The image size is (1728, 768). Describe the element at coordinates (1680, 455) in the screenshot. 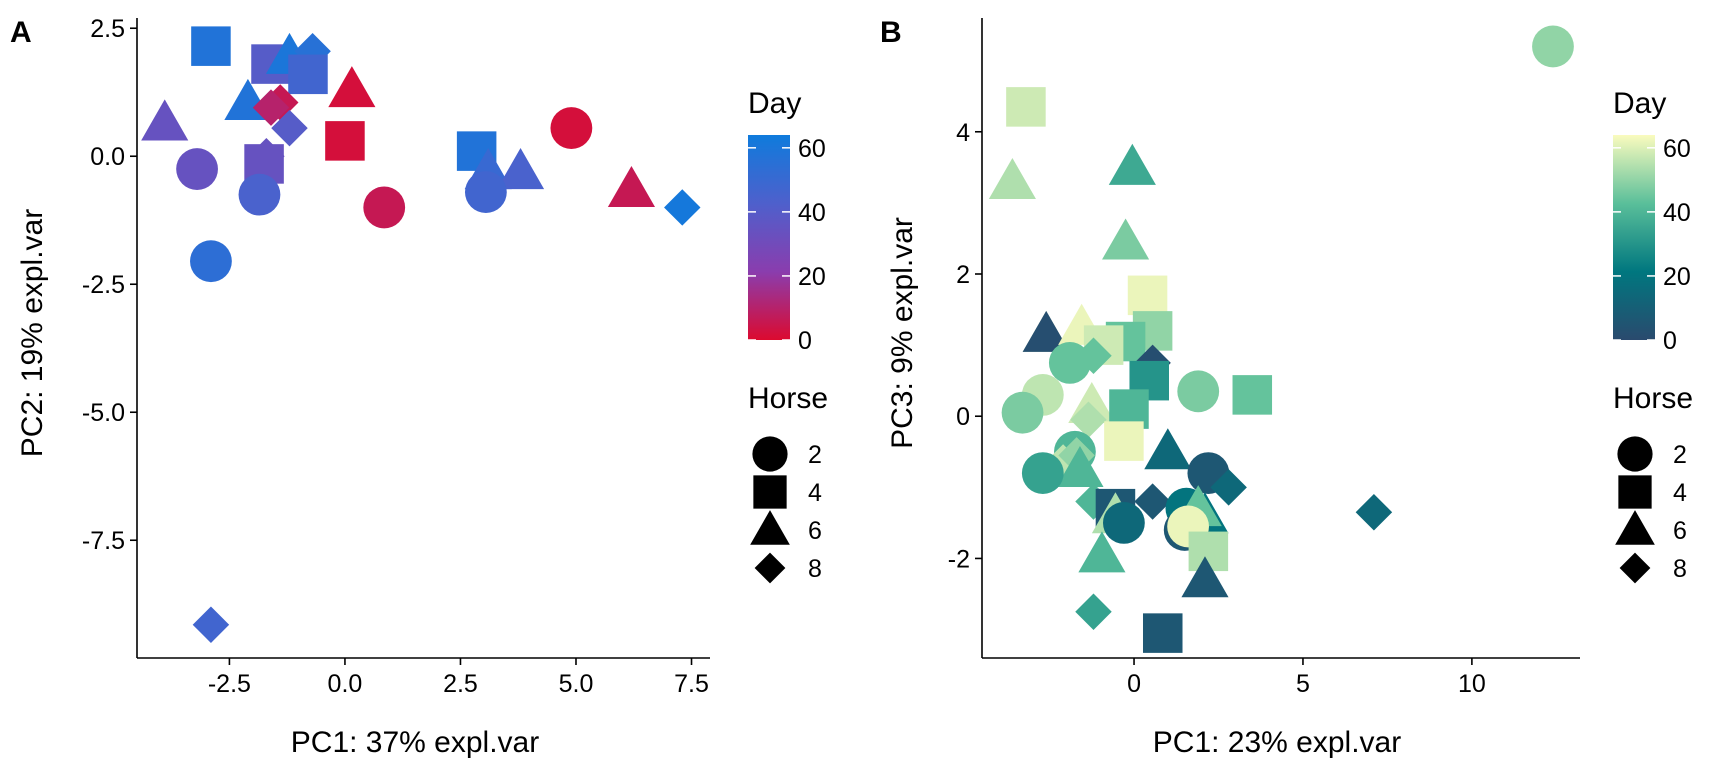

I see `panel-b-legend-label: 2` at that location.